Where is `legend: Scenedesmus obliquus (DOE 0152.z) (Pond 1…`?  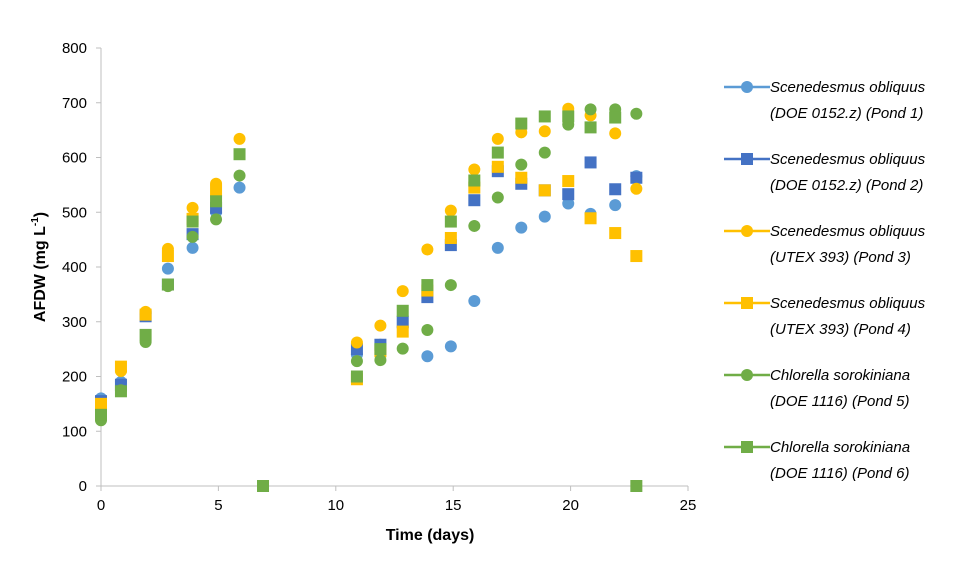
legend: Scenedesmus obliquus (DOE 0152.z) (Pond 1… is located at coordinates (825, 280).